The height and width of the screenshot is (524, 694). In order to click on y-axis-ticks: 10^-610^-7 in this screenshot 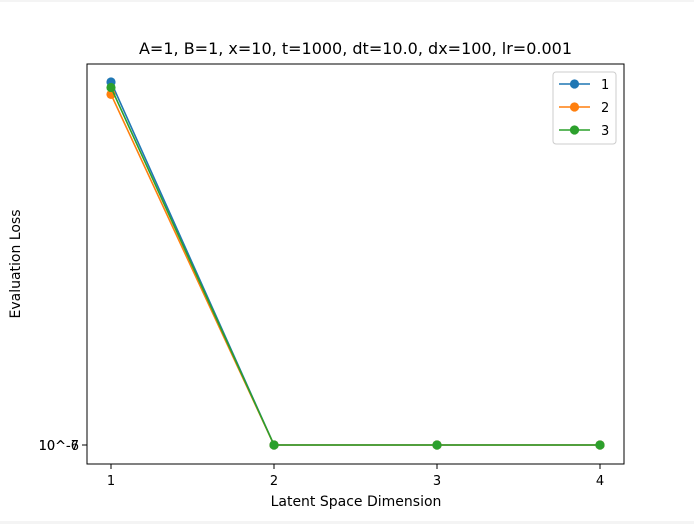, I will do `click(63, 446)`.